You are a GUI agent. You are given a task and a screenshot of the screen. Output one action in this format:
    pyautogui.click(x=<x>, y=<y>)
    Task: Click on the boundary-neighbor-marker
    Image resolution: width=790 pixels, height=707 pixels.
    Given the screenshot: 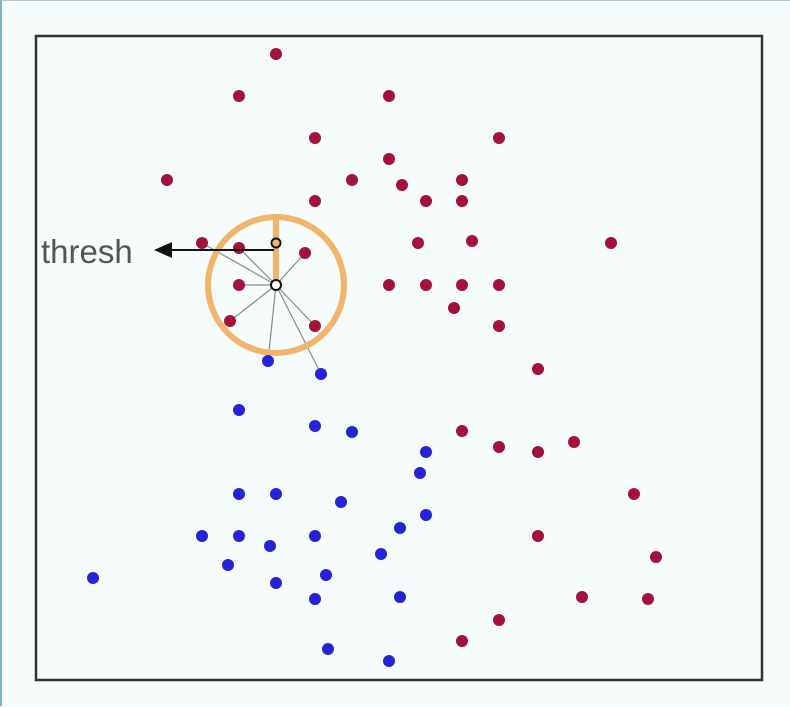 What is the action you would take?
    pyautogui.click(x=276, y=243)
    